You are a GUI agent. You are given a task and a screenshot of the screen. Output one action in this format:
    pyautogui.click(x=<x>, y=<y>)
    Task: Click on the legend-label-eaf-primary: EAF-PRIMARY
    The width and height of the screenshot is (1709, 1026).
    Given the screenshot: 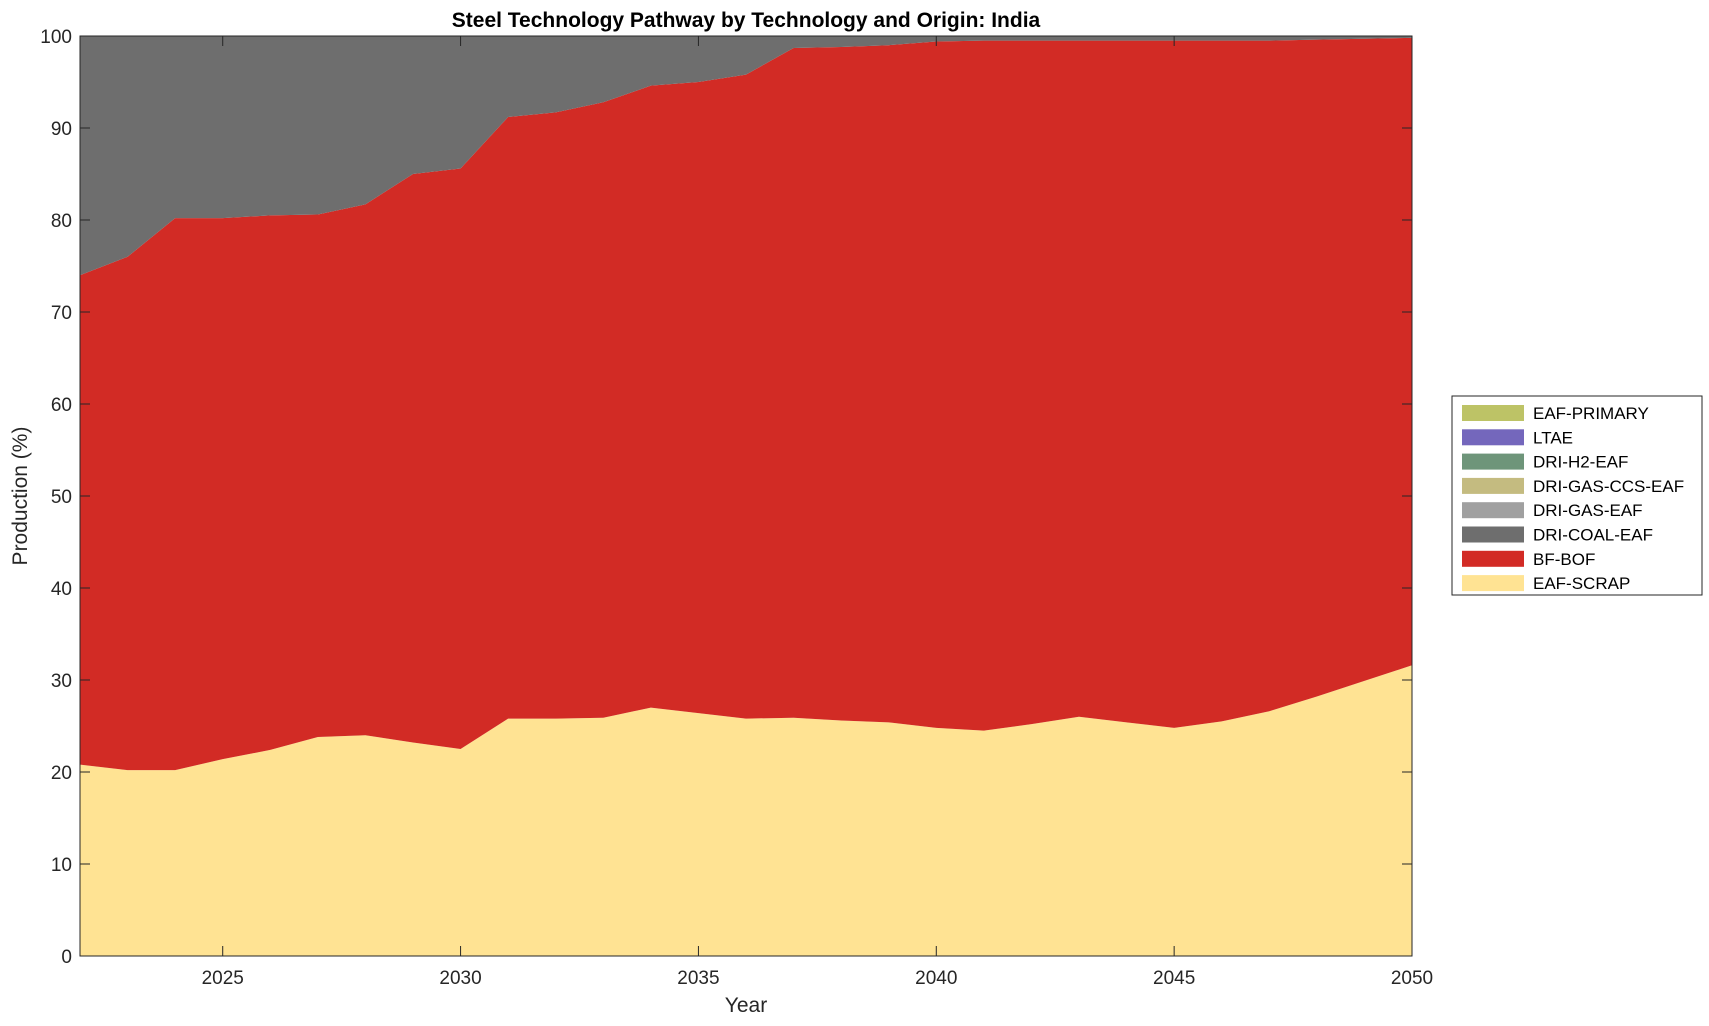 What is the action you would take?
    pyautogui.click(x=1591, y=413)
    